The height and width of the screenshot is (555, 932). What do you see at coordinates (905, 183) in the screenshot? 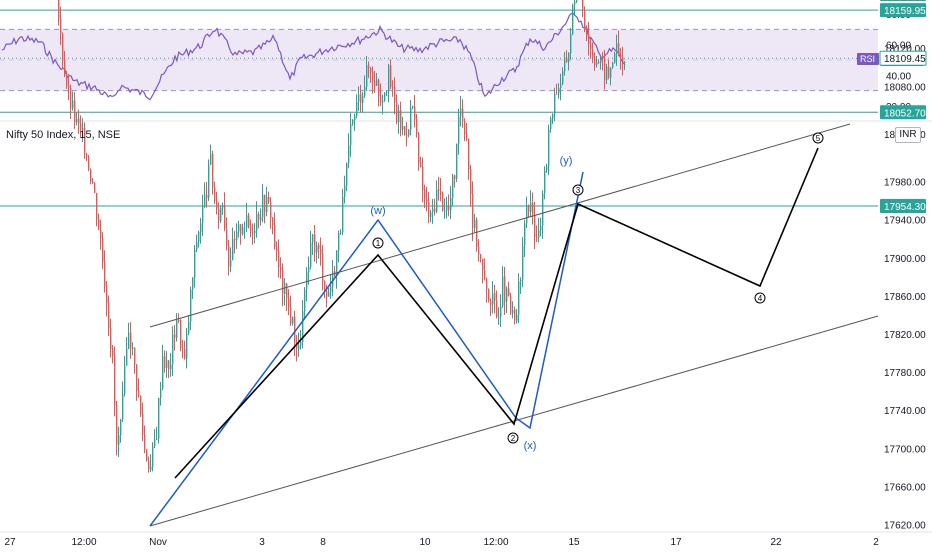
I see `price-y-tick-label: 17980.00` at bounding box center [905, 183].